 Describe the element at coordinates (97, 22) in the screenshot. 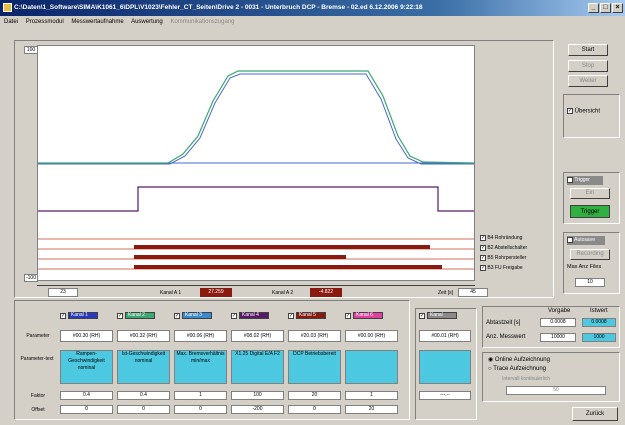

I see `menu-messwertaufnahme: Messwertaufnahme` at that location.